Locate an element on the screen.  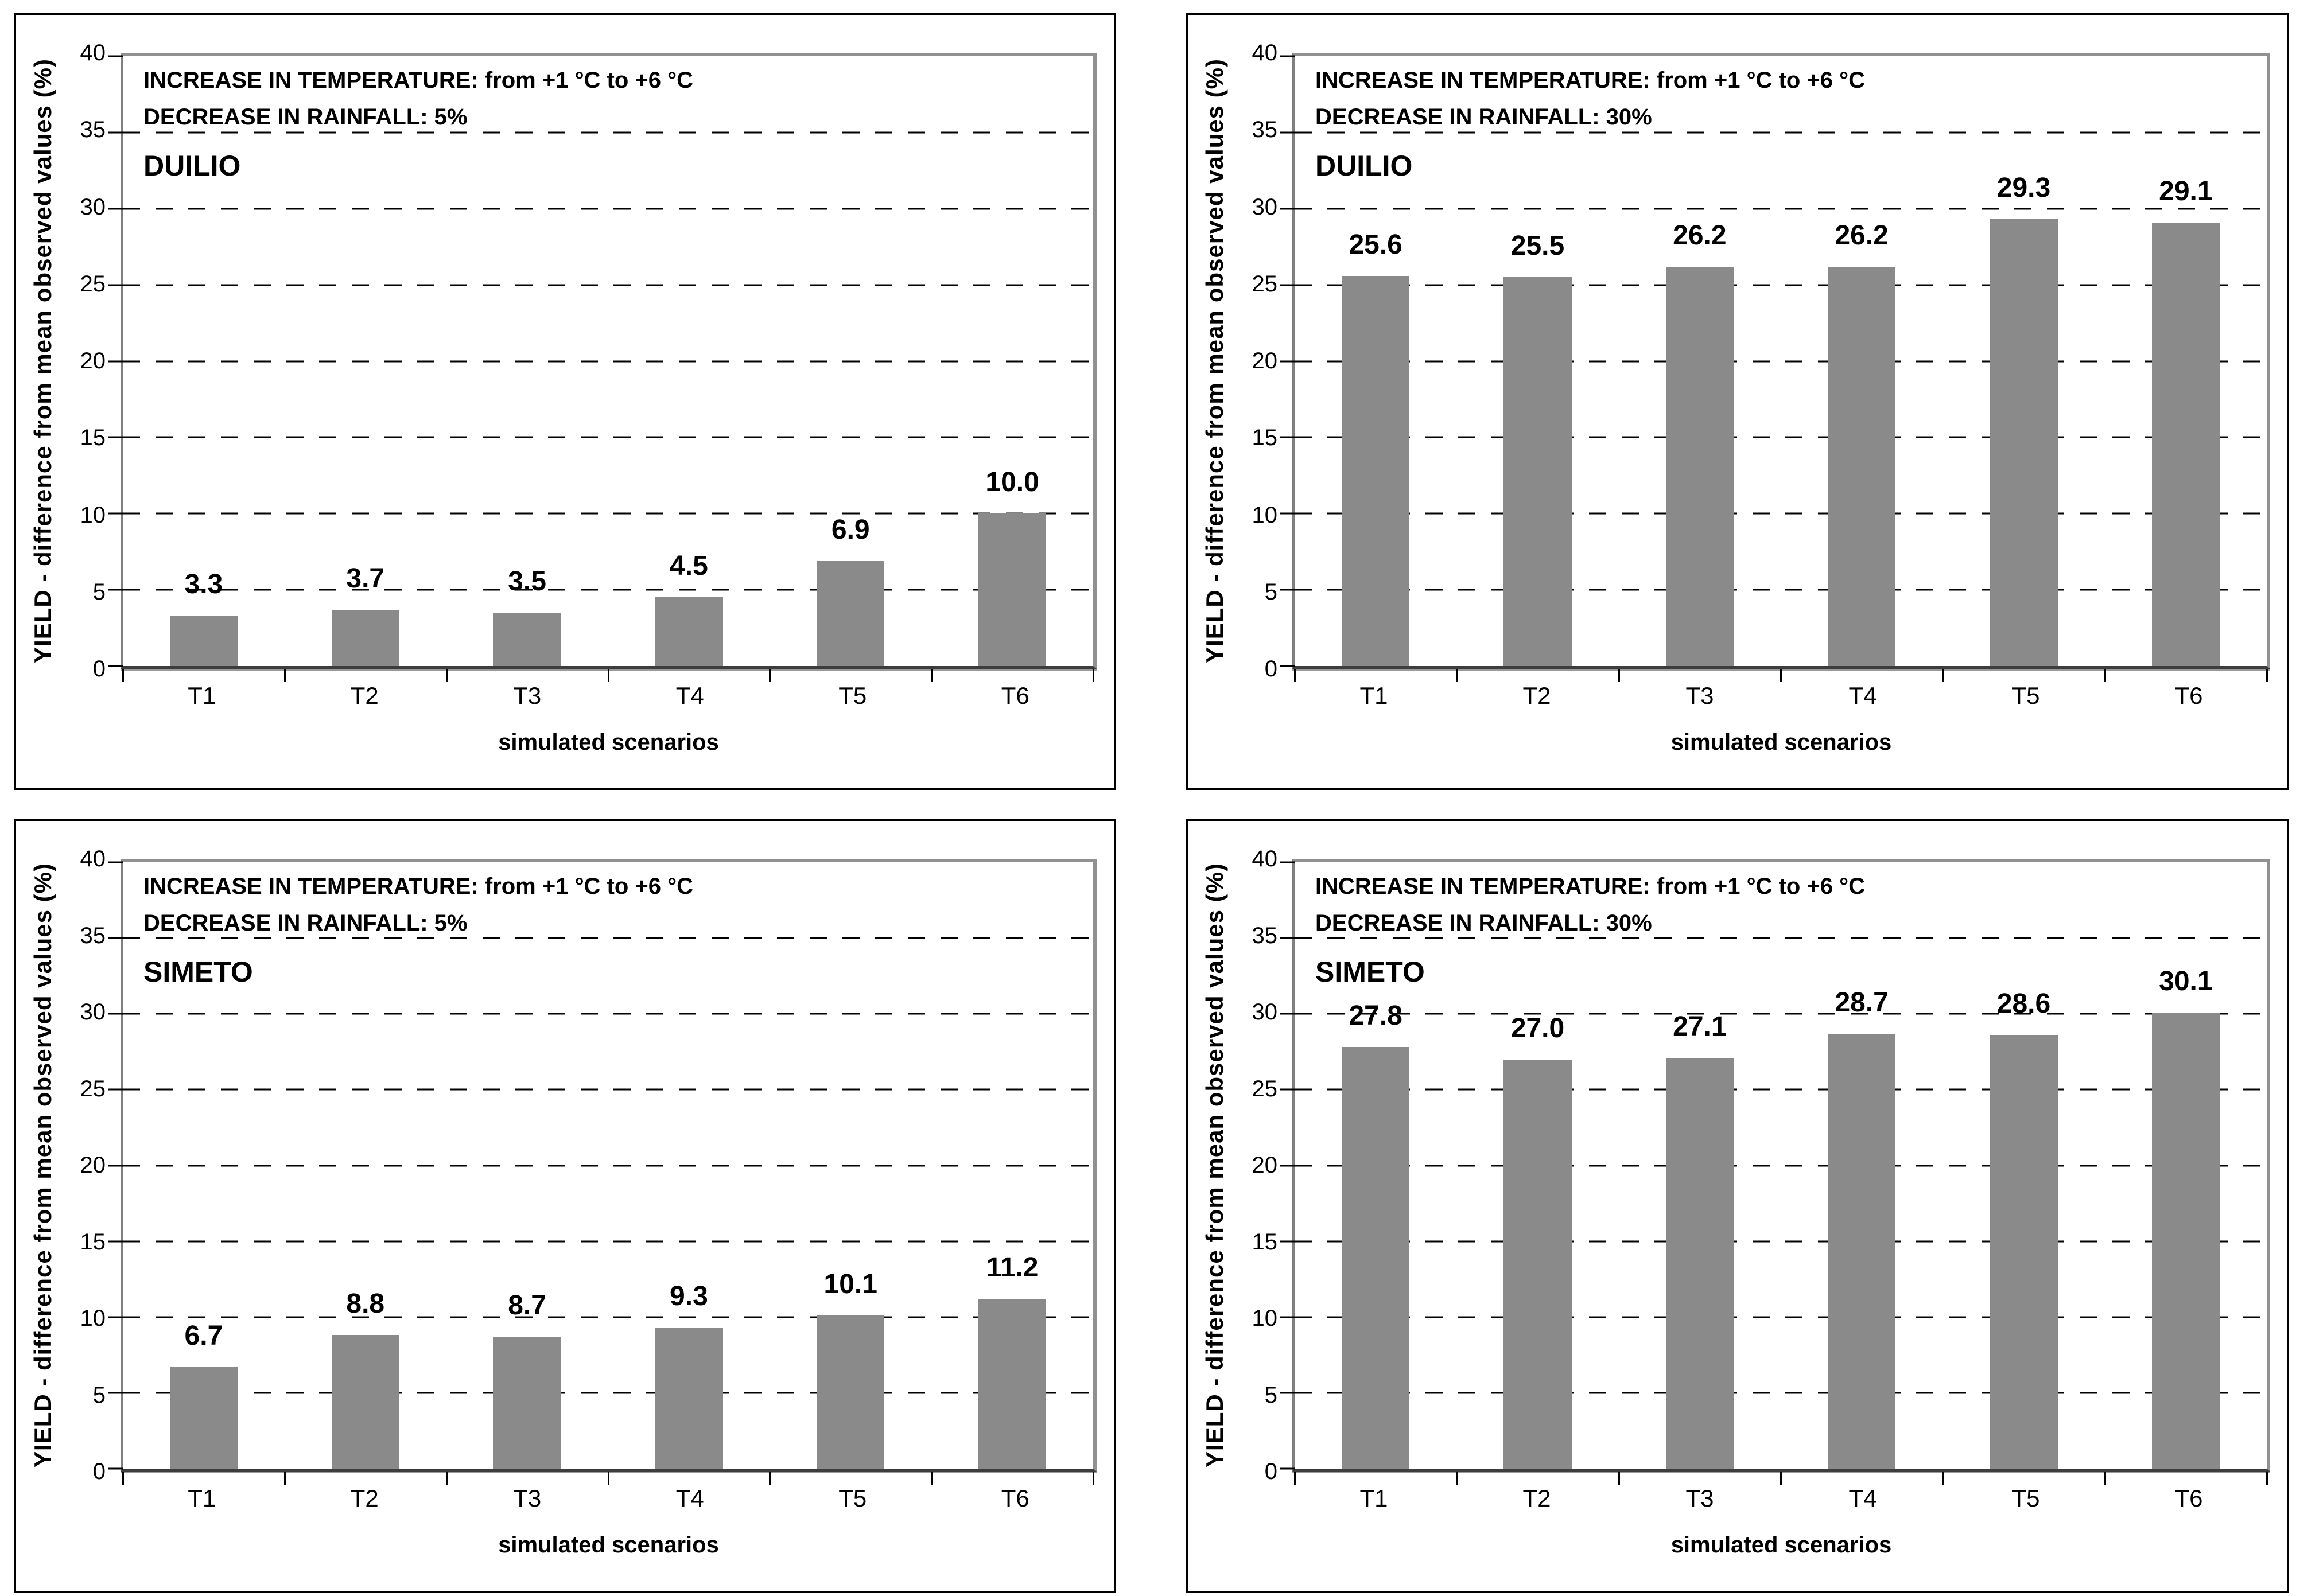
y-tick-label: 10 is located at coordinates (1265, 515).